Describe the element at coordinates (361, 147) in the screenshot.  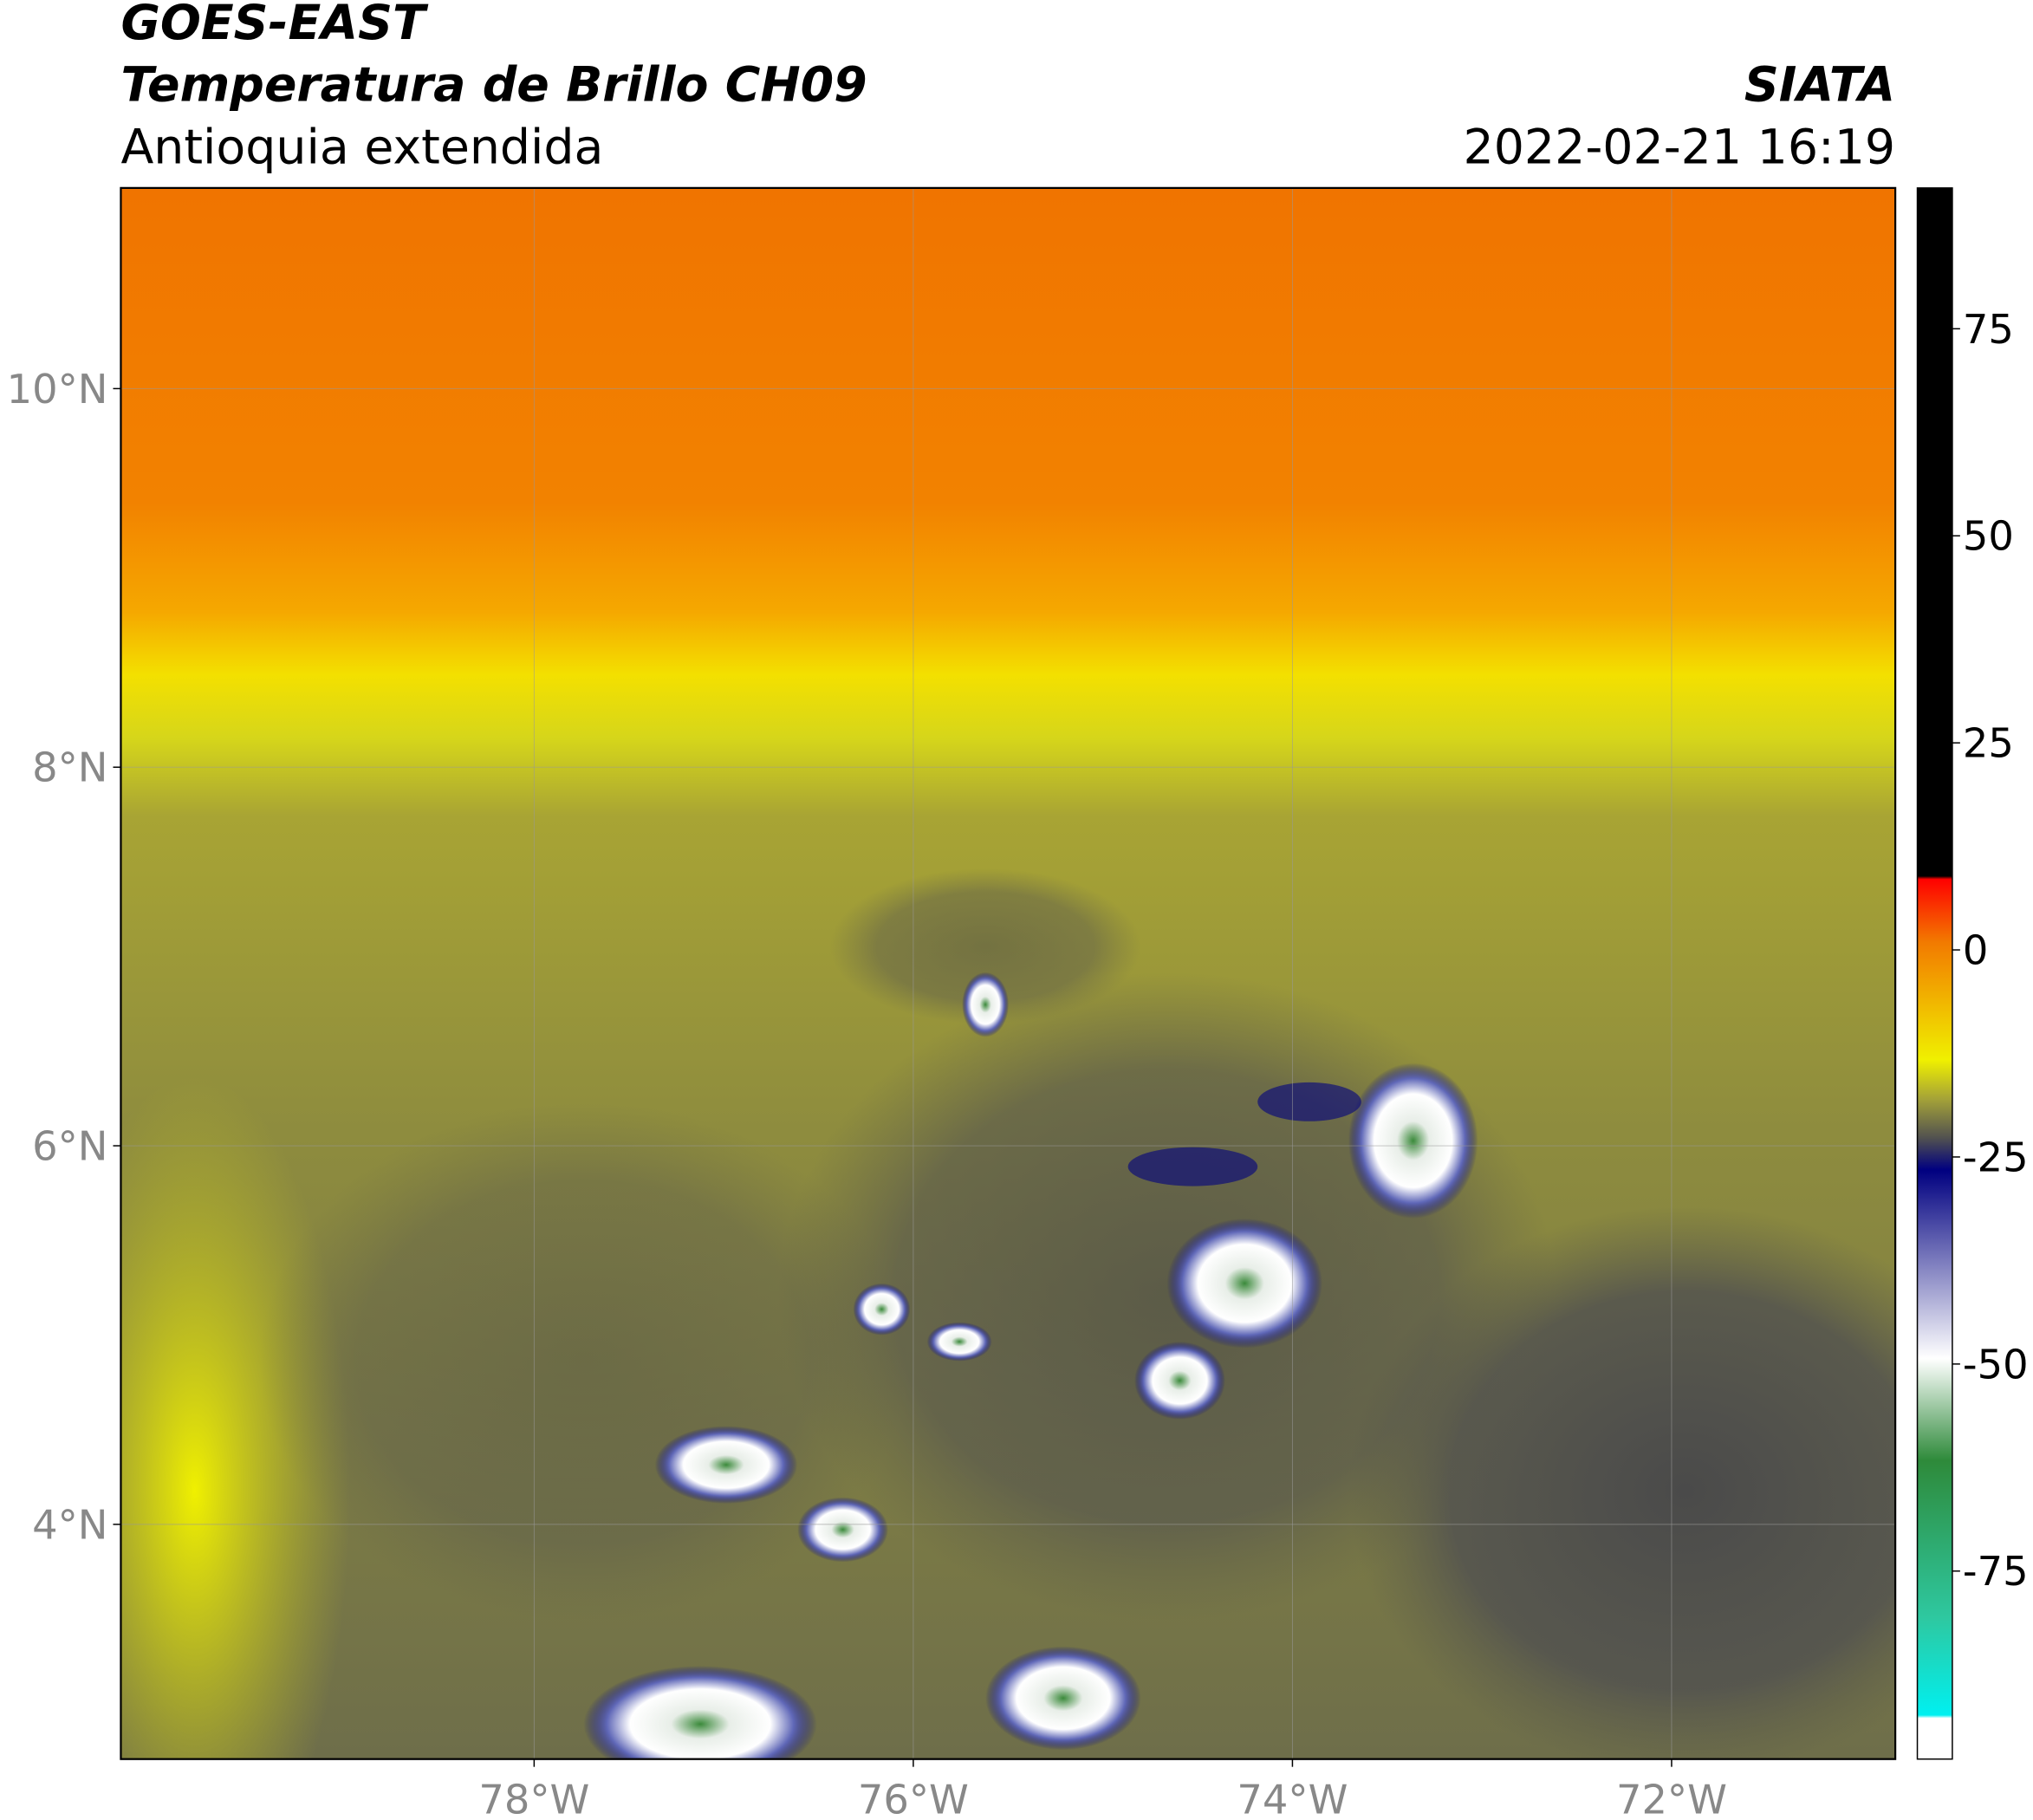
I see `region: Antioquia extendida` at that location.